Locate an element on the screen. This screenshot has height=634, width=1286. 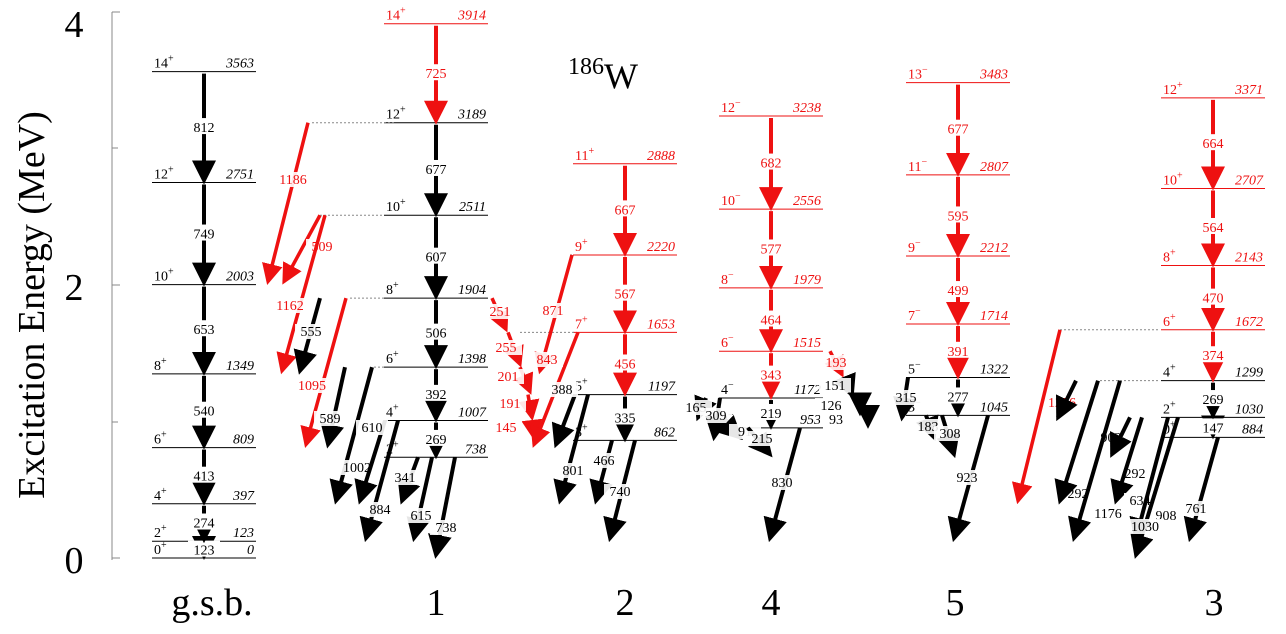
interband-label: 145 is located at coordinates (506, 428).